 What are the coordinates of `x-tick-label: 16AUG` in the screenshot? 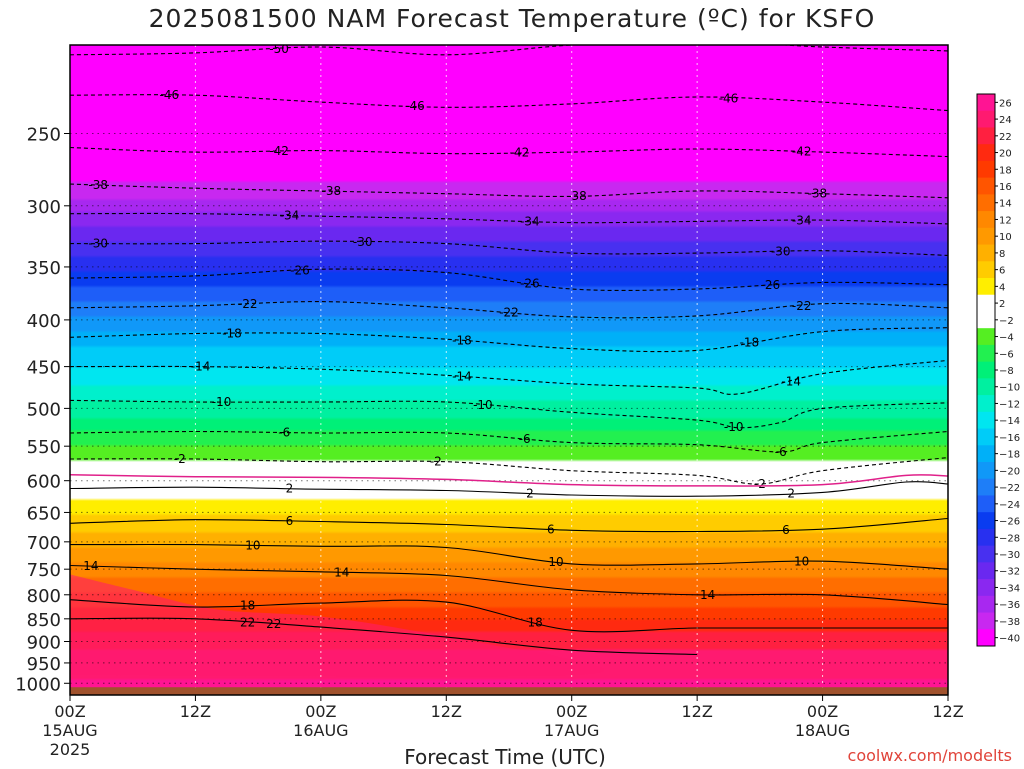 It's located at (320, 730).